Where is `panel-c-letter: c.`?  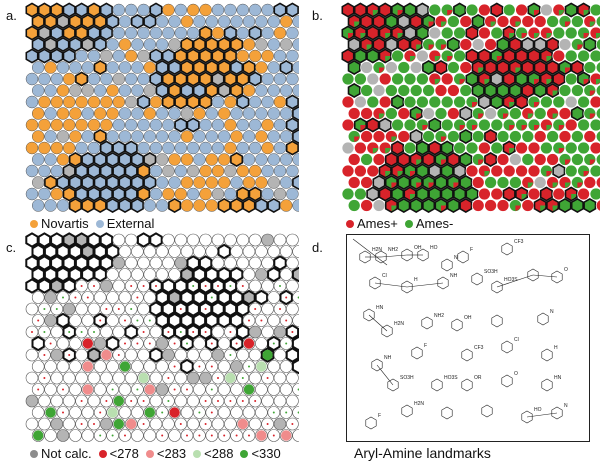
panel-c-letter: c. is located at coordinates (11, 247).